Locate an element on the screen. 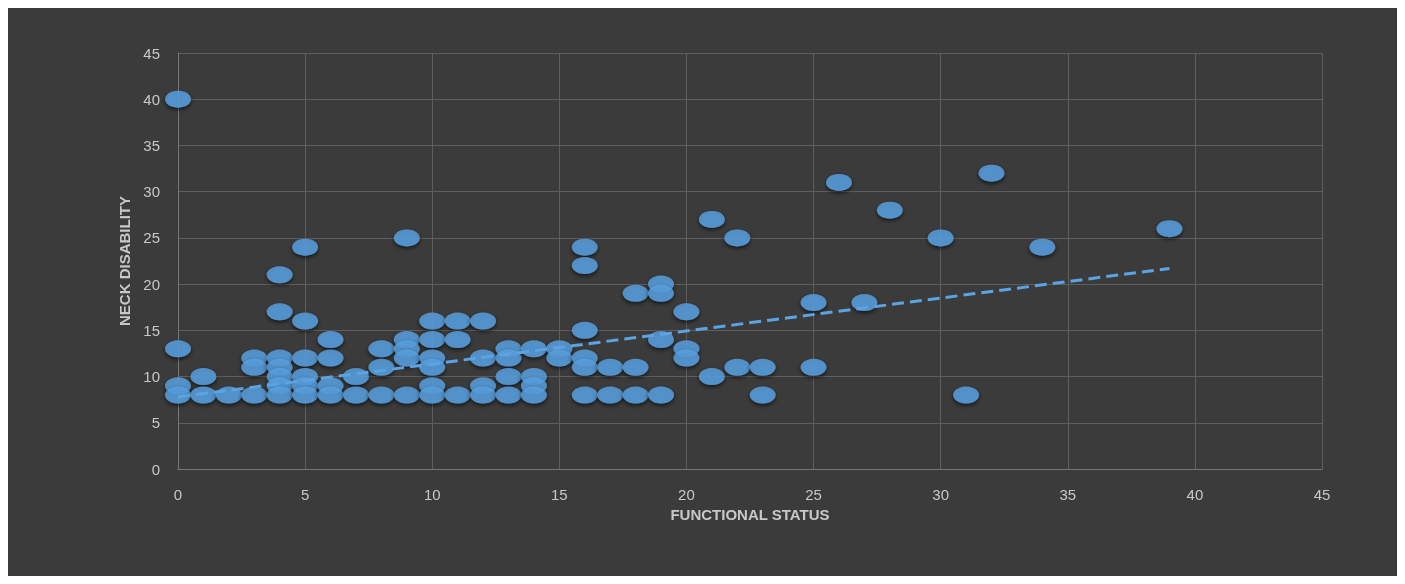  y-tick-label: 0 is located at coordinates (155, 469).